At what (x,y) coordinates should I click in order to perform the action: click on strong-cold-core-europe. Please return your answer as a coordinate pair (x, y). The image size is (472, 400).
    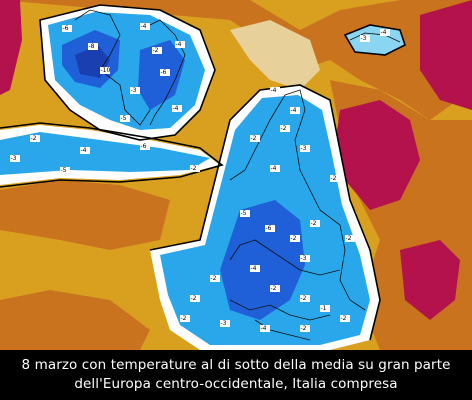
    Looking at the image, I should click on (262, 260).